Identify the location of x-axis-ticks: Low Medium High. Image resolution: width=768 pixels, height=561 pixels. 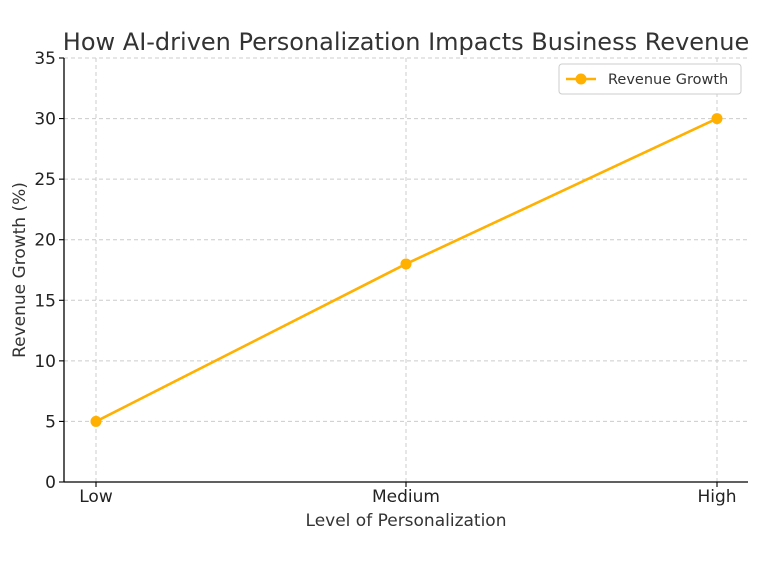
(408, 494).